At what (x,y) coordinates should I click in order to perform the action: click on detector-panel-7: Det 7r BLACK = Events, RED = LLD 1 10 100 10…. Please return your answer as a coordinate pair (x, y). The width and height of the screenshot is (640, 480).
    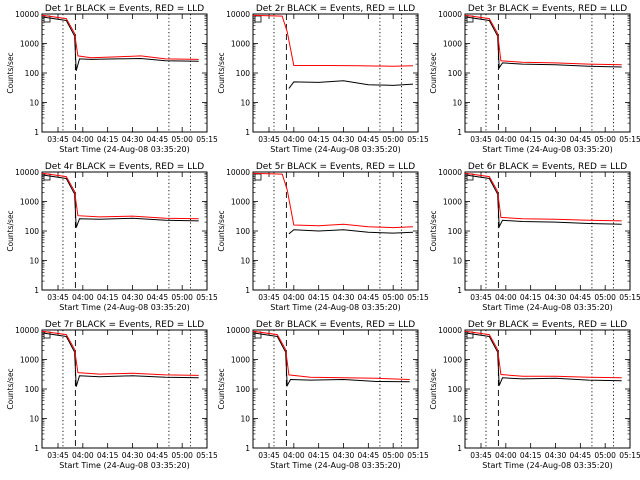
    Looking at the image, I should click on (112, 395).